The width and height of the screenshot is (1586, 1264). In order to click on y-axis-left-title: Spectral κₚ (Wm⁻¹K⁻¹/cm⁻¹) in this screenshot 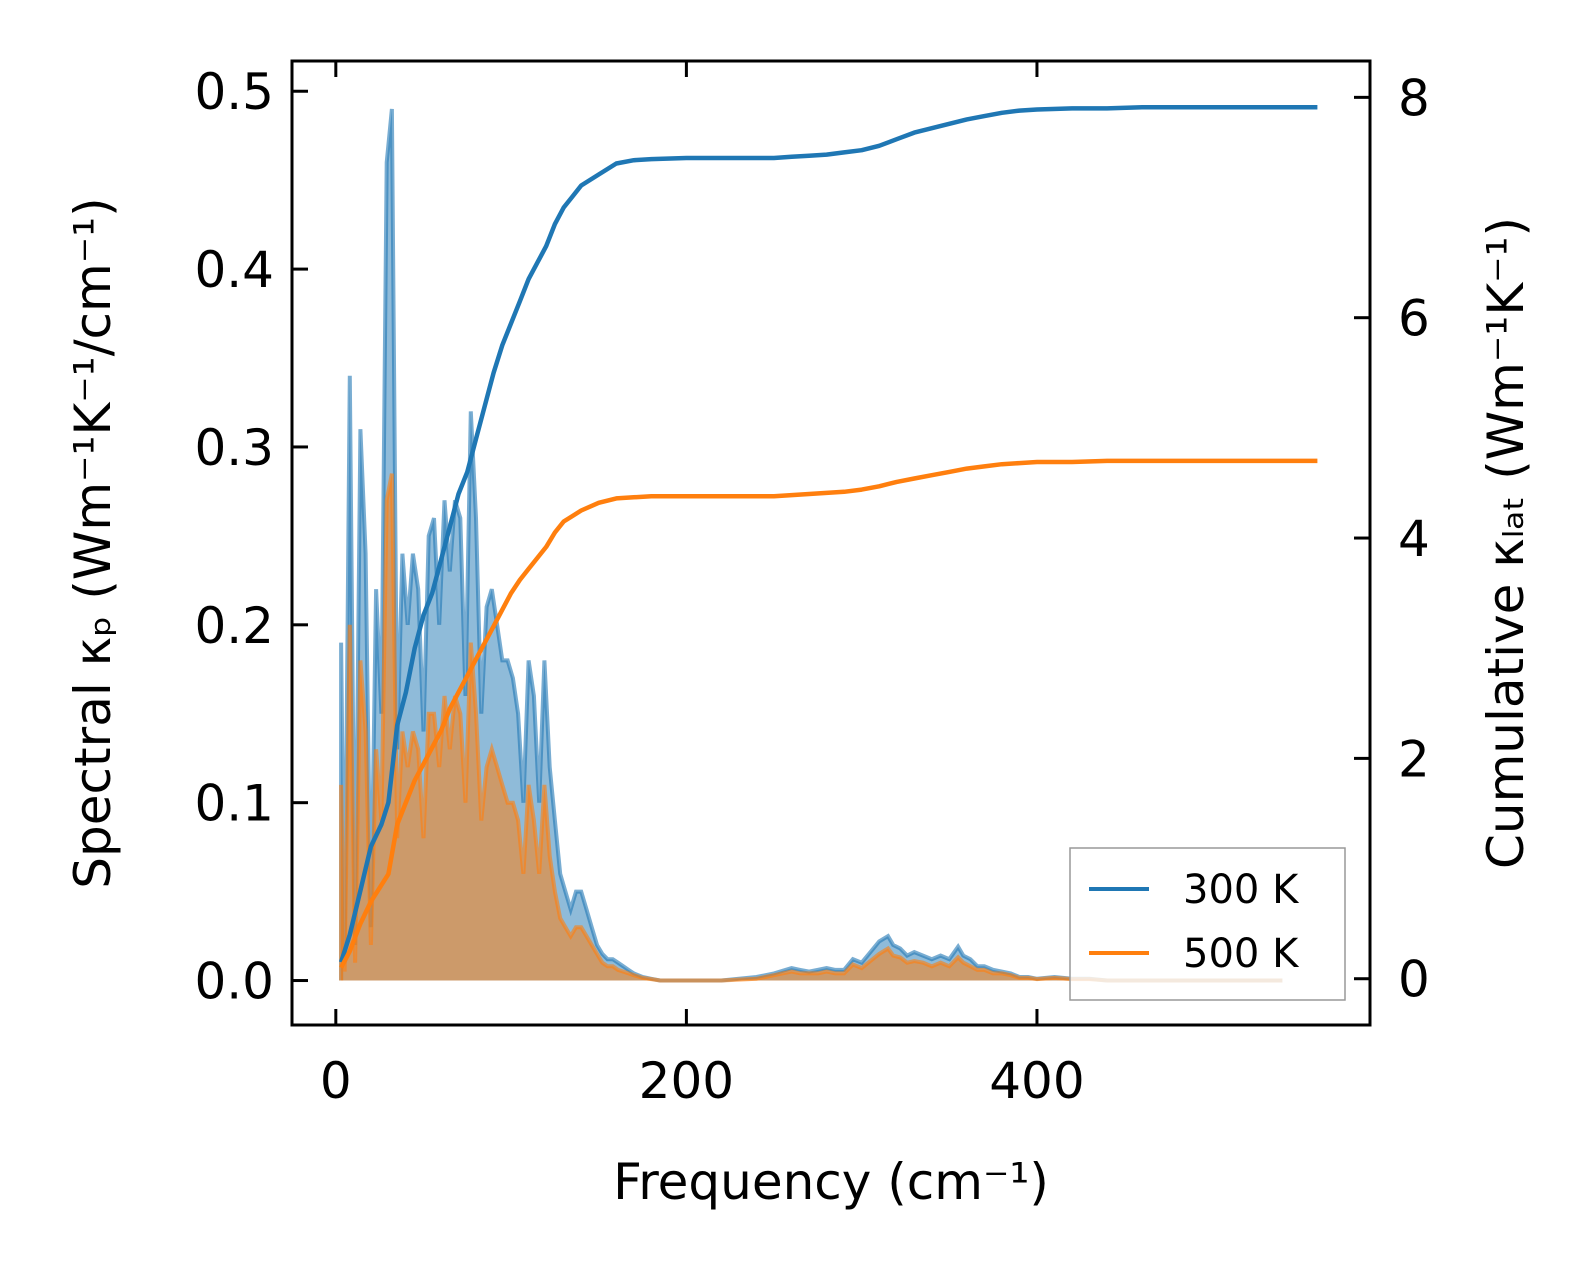, I will do `click(93, 542)`.